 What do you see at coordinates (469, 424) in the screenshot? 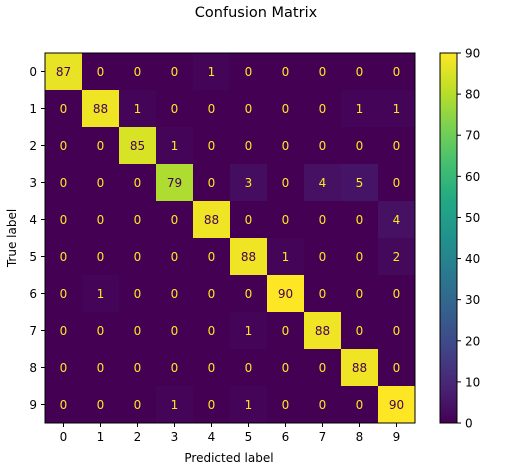
I see `colorbar-tick-label: 0` at bounding box center [469, 424].